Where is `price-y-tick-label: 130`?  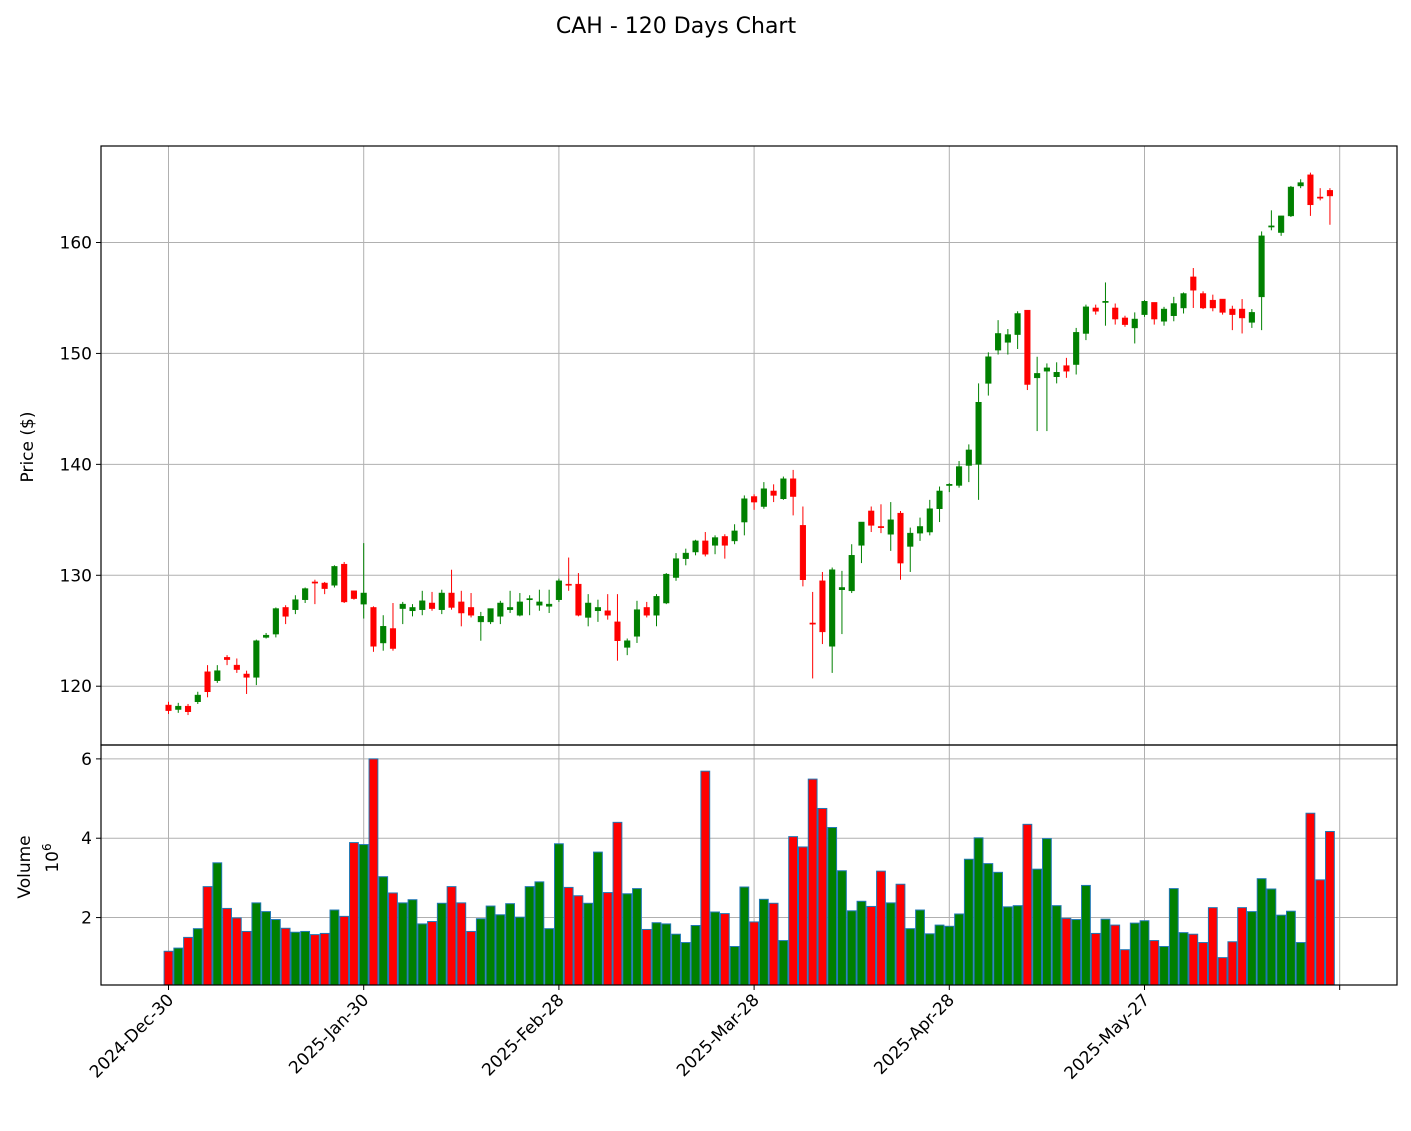 price-y-tick-label: 130 is located at coordinates (76, 576).